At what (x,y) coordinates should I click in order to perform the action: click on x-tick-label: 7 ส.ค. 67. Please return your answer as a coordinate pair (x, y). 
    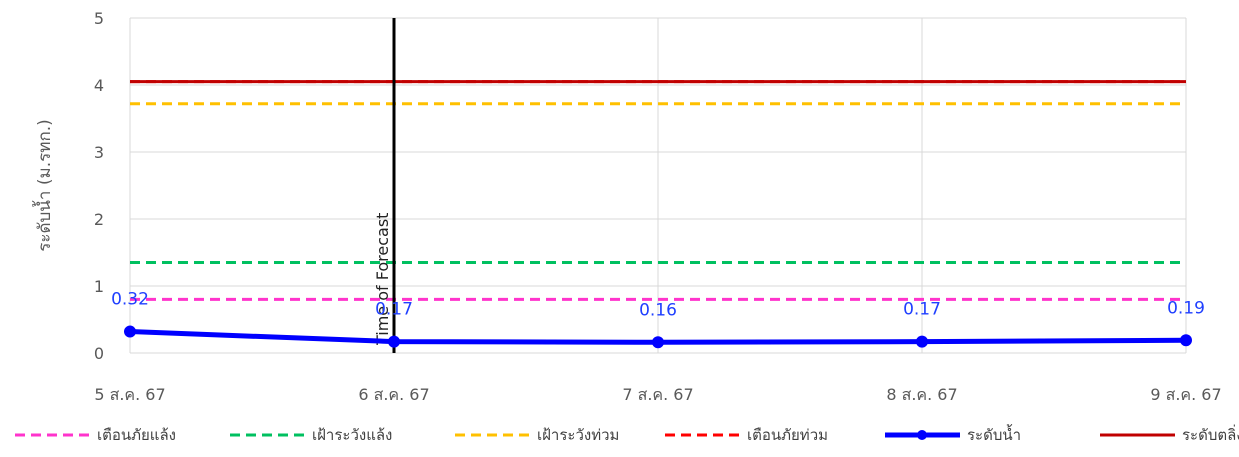
    Looking at the image, I should click on (657, 394).